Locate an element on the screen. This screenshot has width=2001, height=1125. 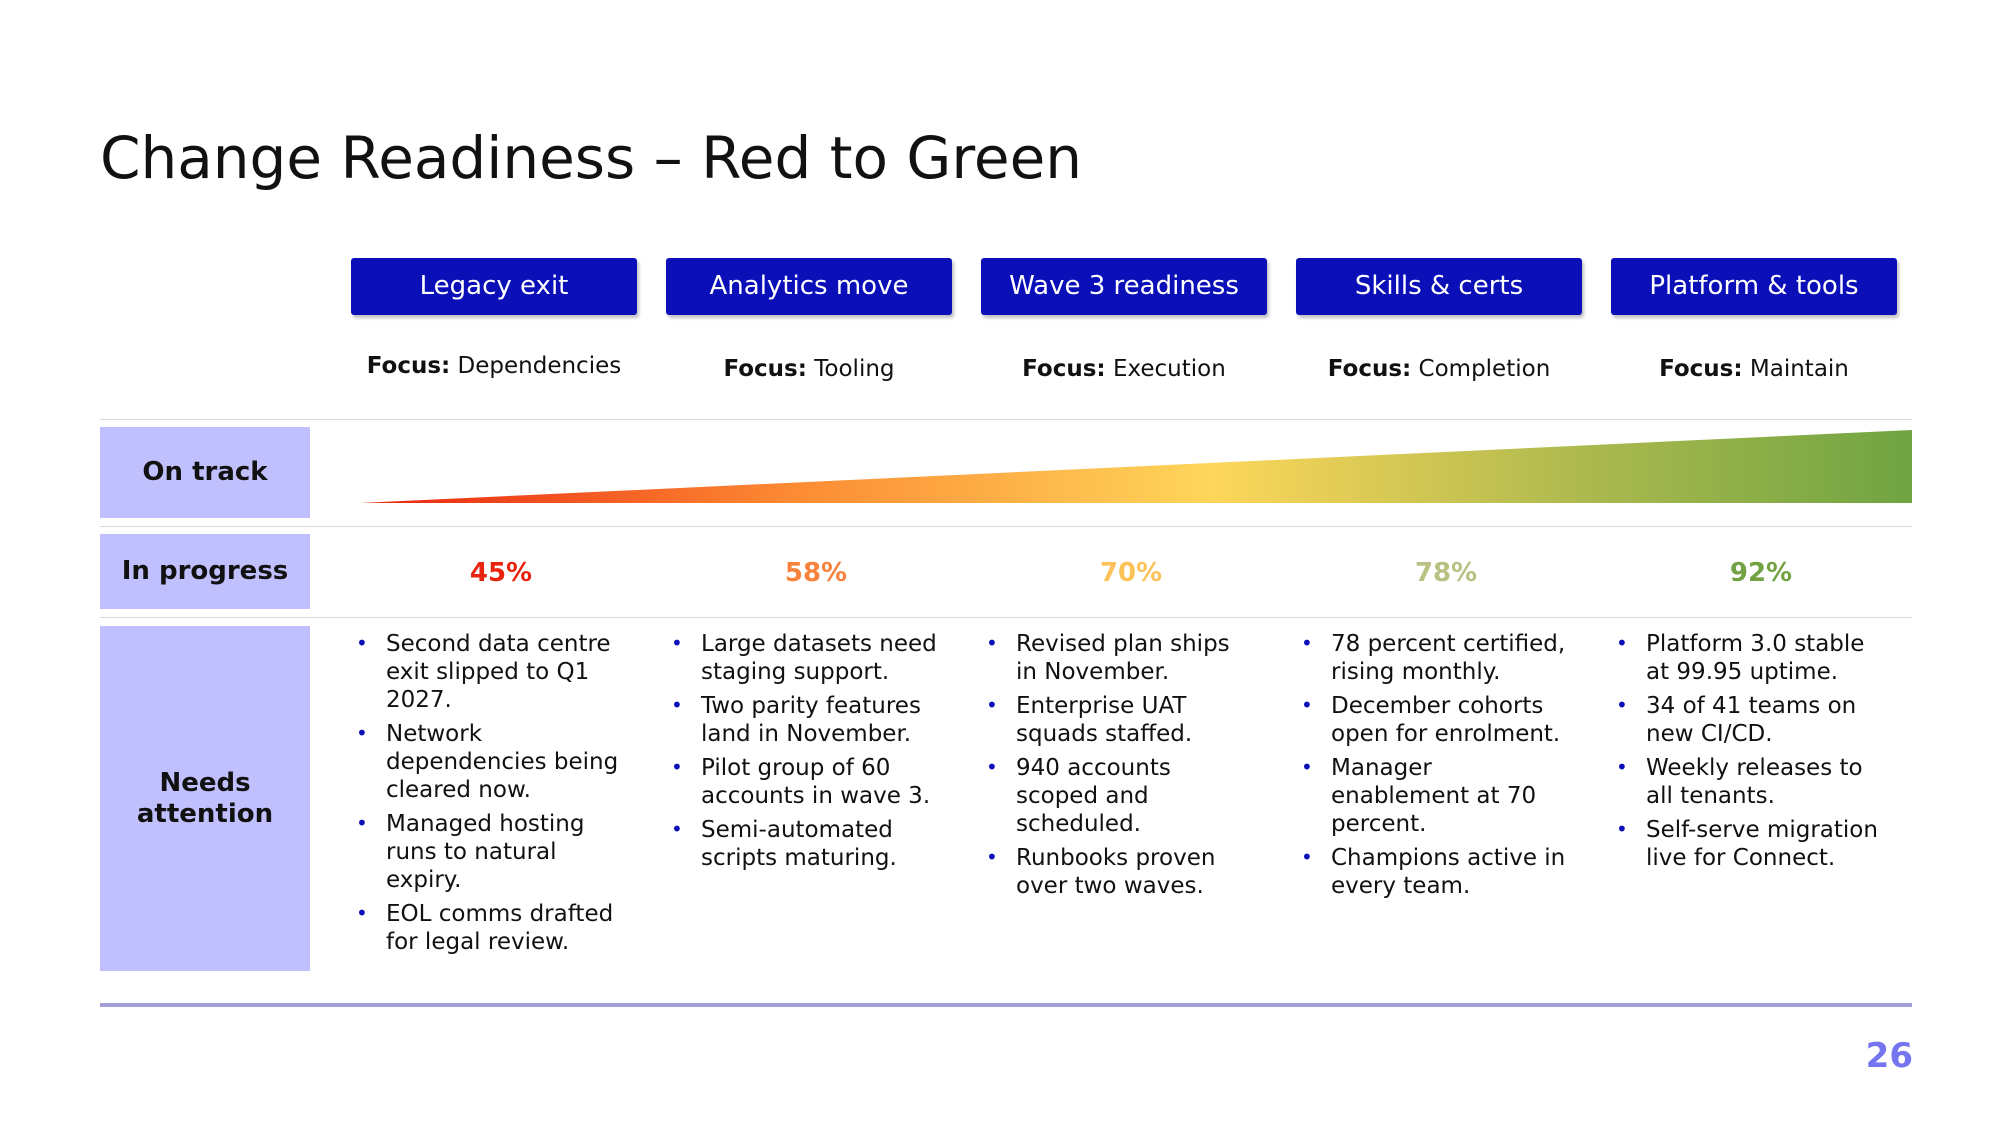
column-header-skills-certs: Skills & certs is located at coordinates (1439, 286).